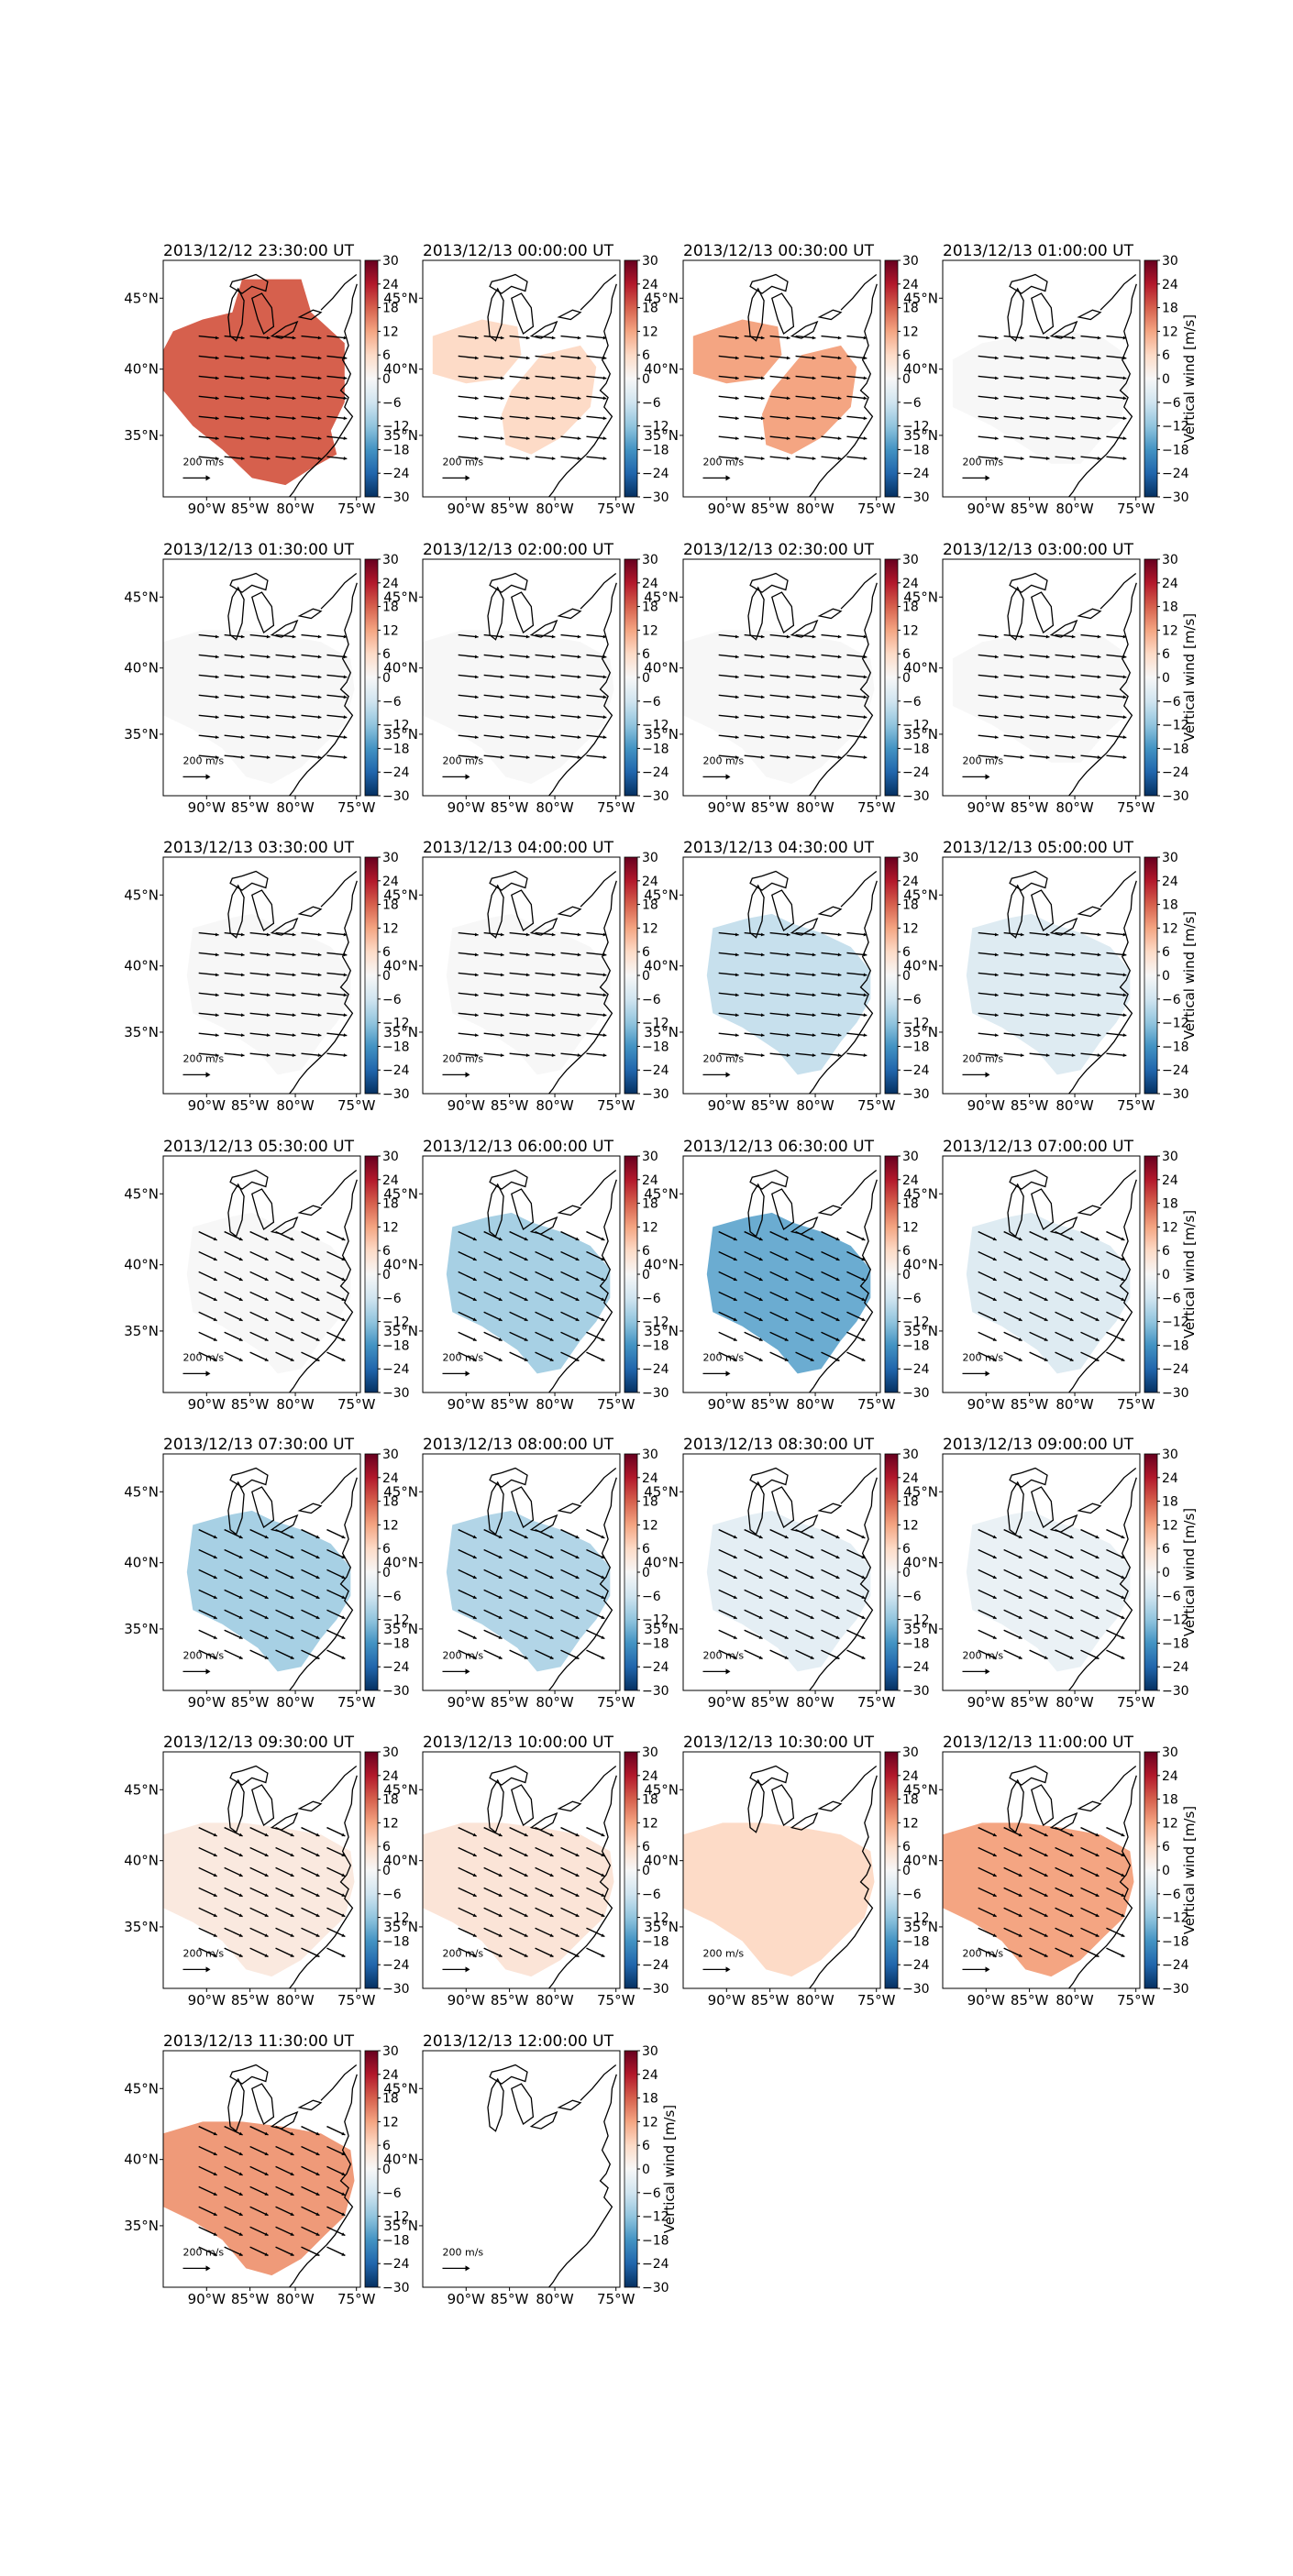 This screenshot has width=1293, height=2576. What do you see at coordinates (390, 607) in the screenshot?
I see `colorbar-tick-label: 18` at bounding box center [390, 607].